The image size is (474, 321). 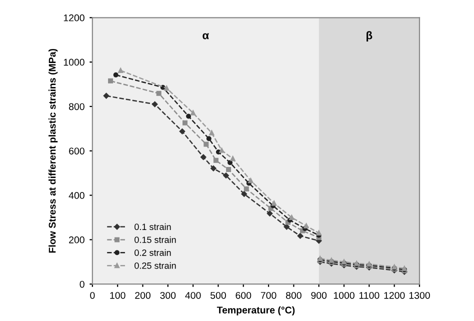 What do you see at coordinates (118, 295) in the screenshot?
I see `x-tick-label: 100` at bounding box center [118, 295].